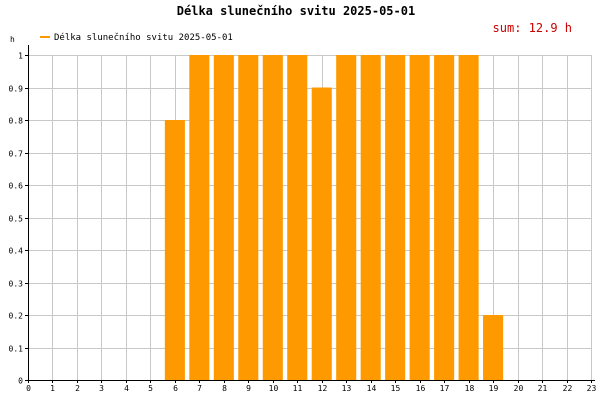 Image resolution: width=600 pixels, height=400 pixels. I want to click on x-tick-15: 15, so click(396, 388).